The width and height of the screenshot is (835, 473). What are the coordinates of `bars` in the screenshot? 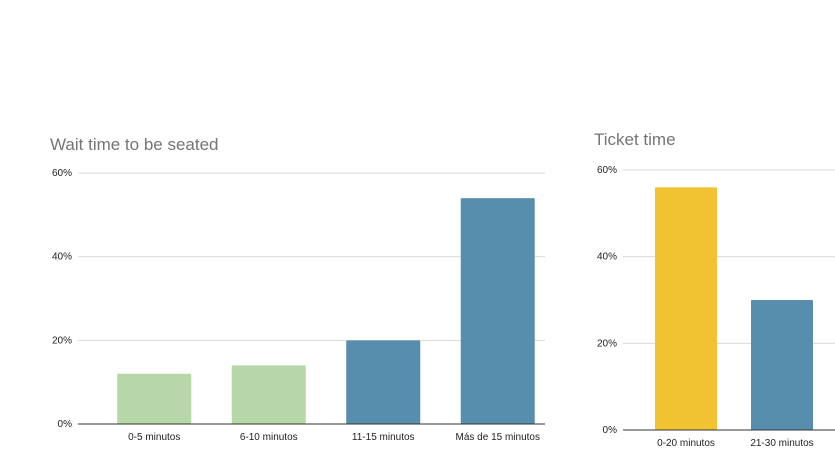 It's located at (729, 309).